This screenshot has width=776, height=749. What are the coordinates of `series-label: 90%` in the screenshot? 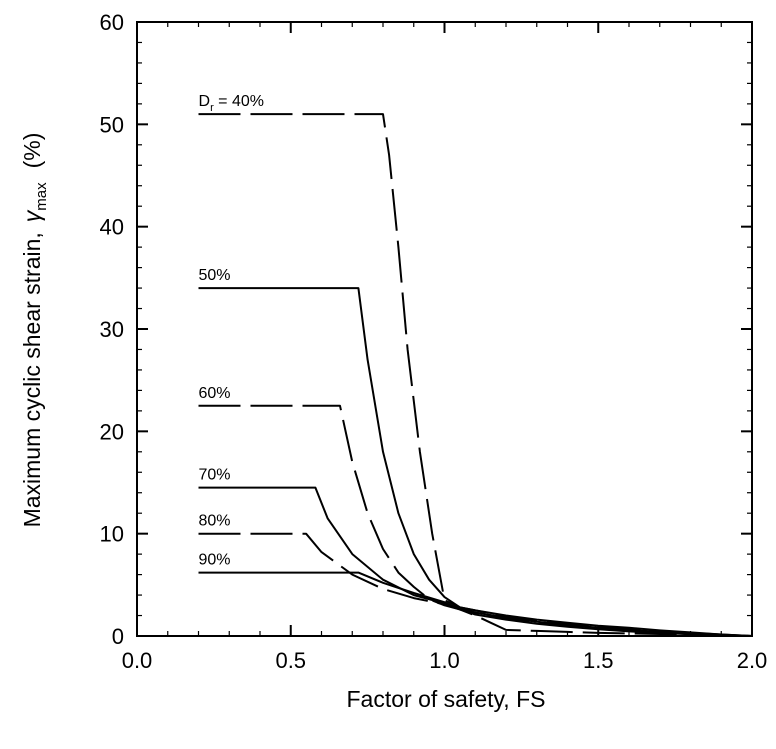 It's located at (215, 560).